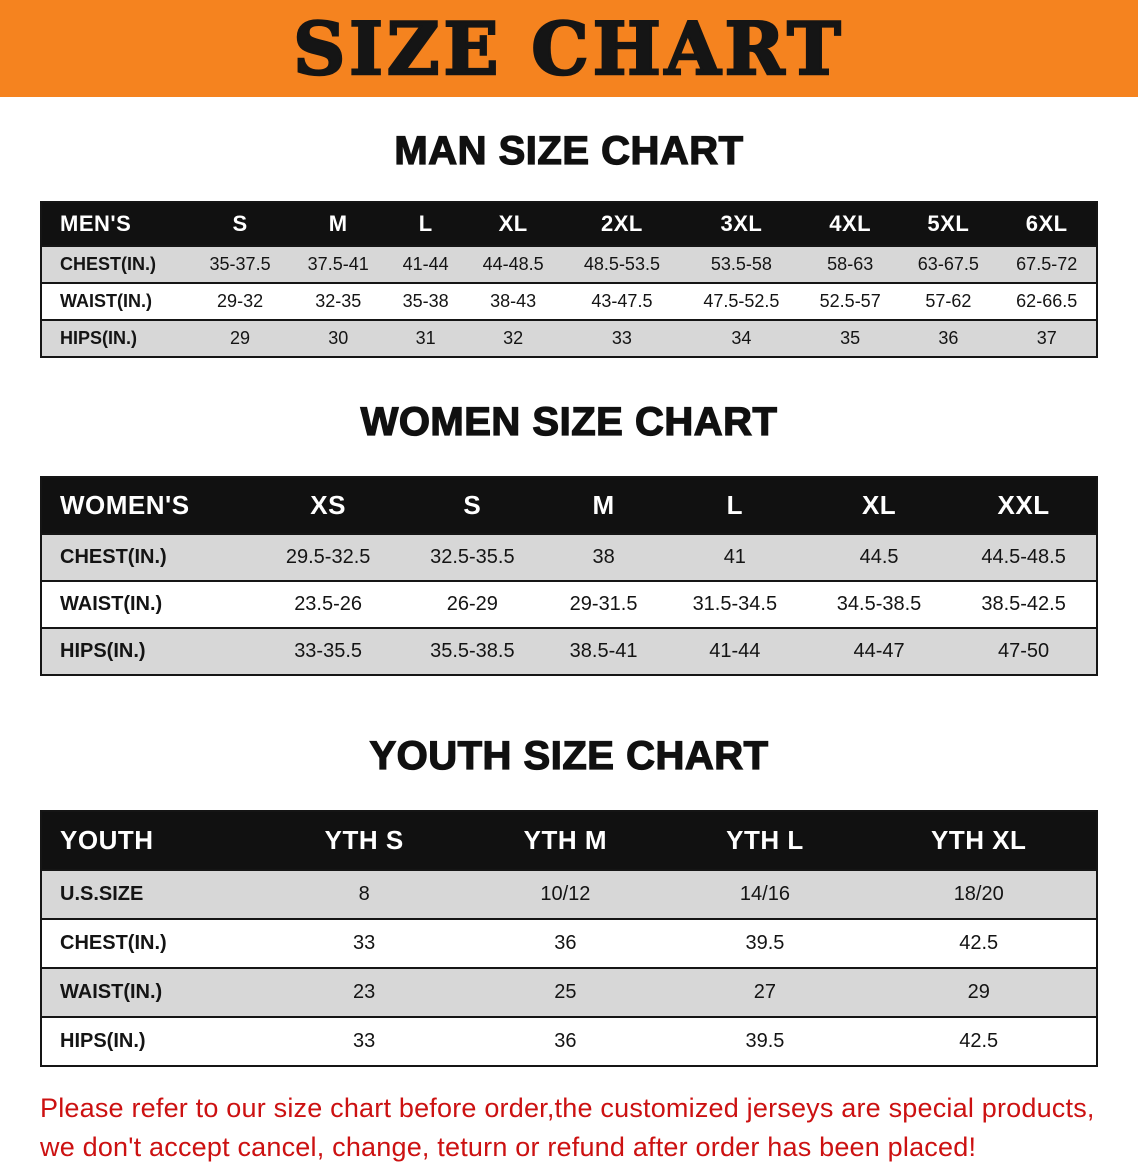  What do you see at coordinates (734, 557) in the screenshot?
I see `size-value-cell: 41` at bounding box center [734, 557].